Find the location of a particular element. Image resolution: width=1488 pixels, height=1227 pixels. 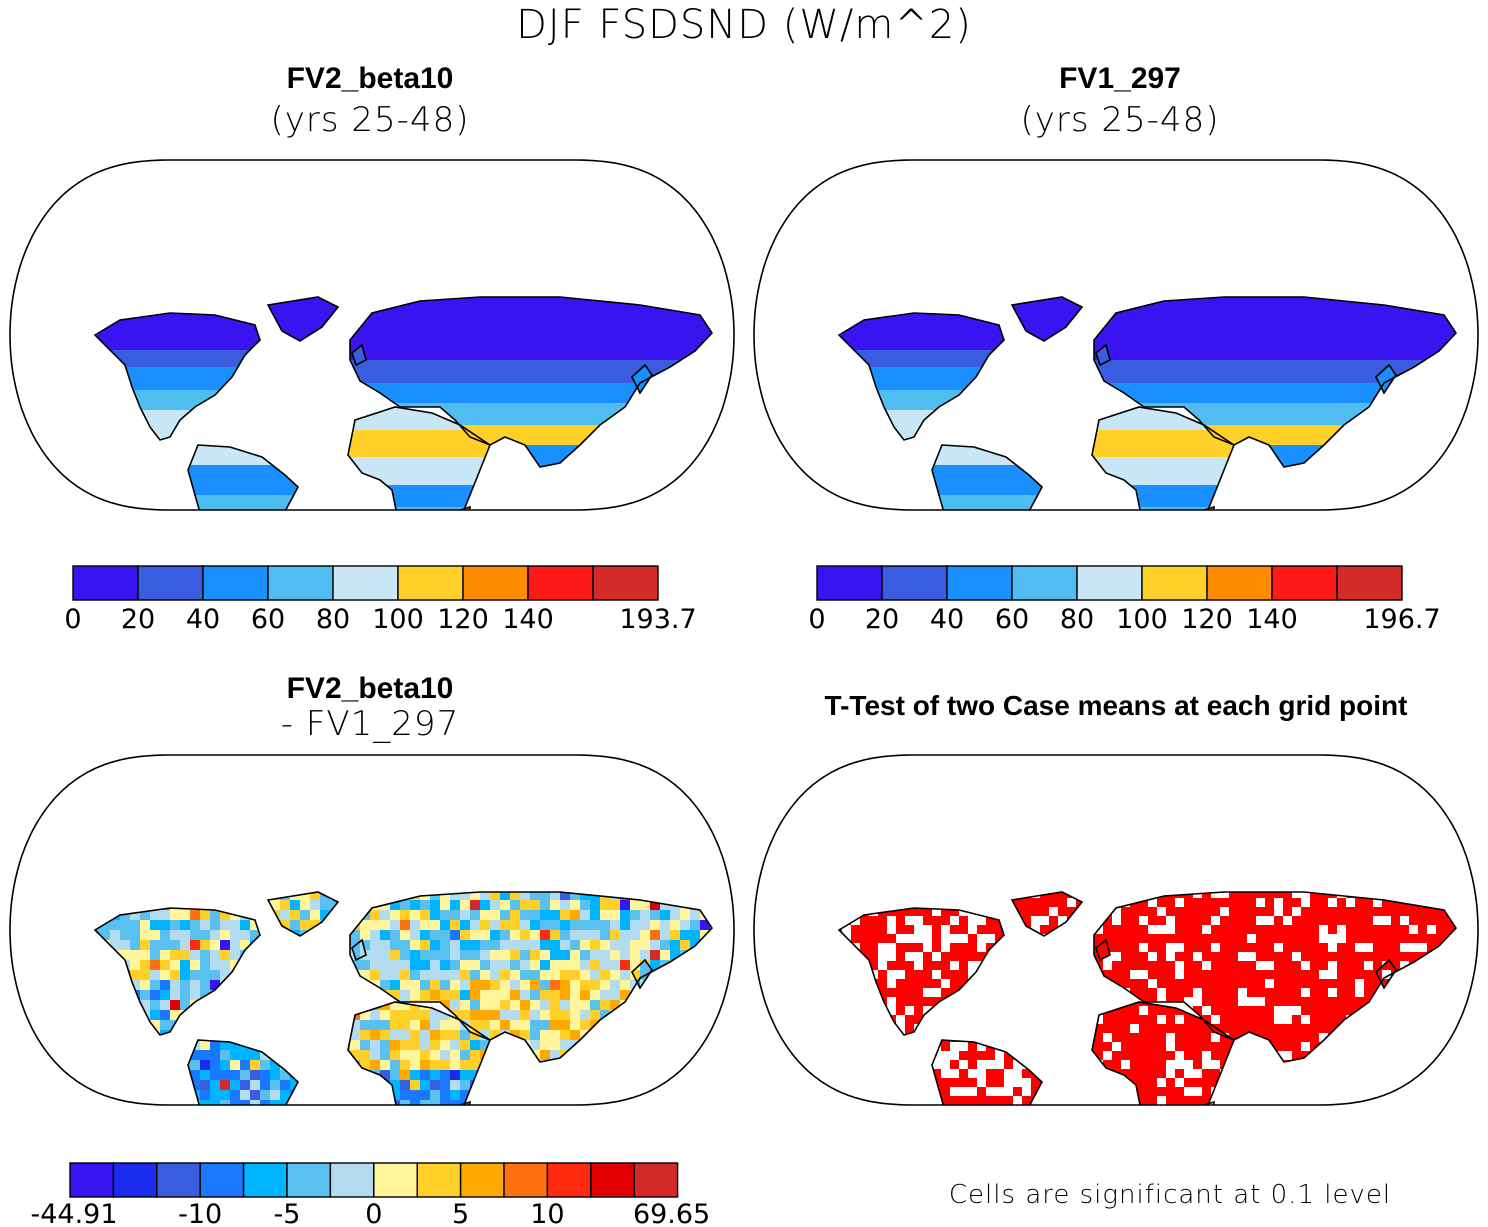

panel2-colorbar: 0 20 40 60 80 100 120 140 196.7 is located at coordinates (1124, 600).